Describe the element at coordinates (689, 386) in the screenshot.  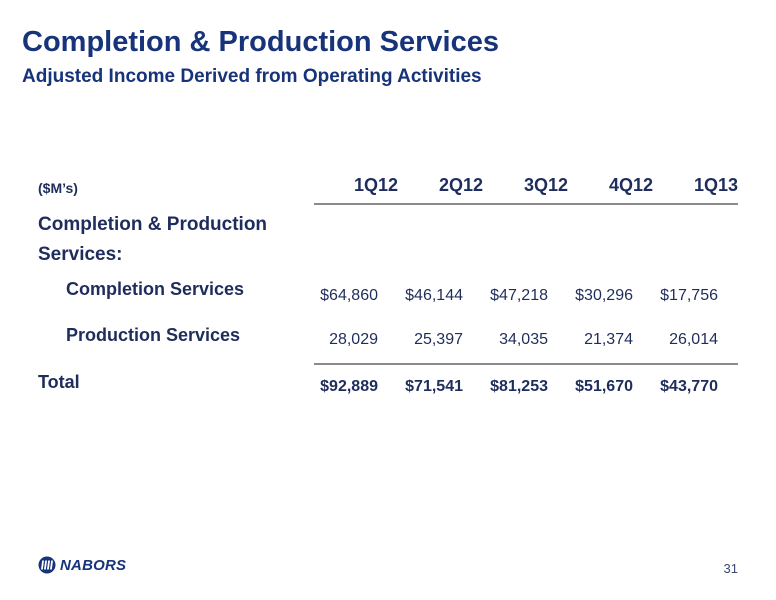
I see `total-1q13: $43,770` at that location.